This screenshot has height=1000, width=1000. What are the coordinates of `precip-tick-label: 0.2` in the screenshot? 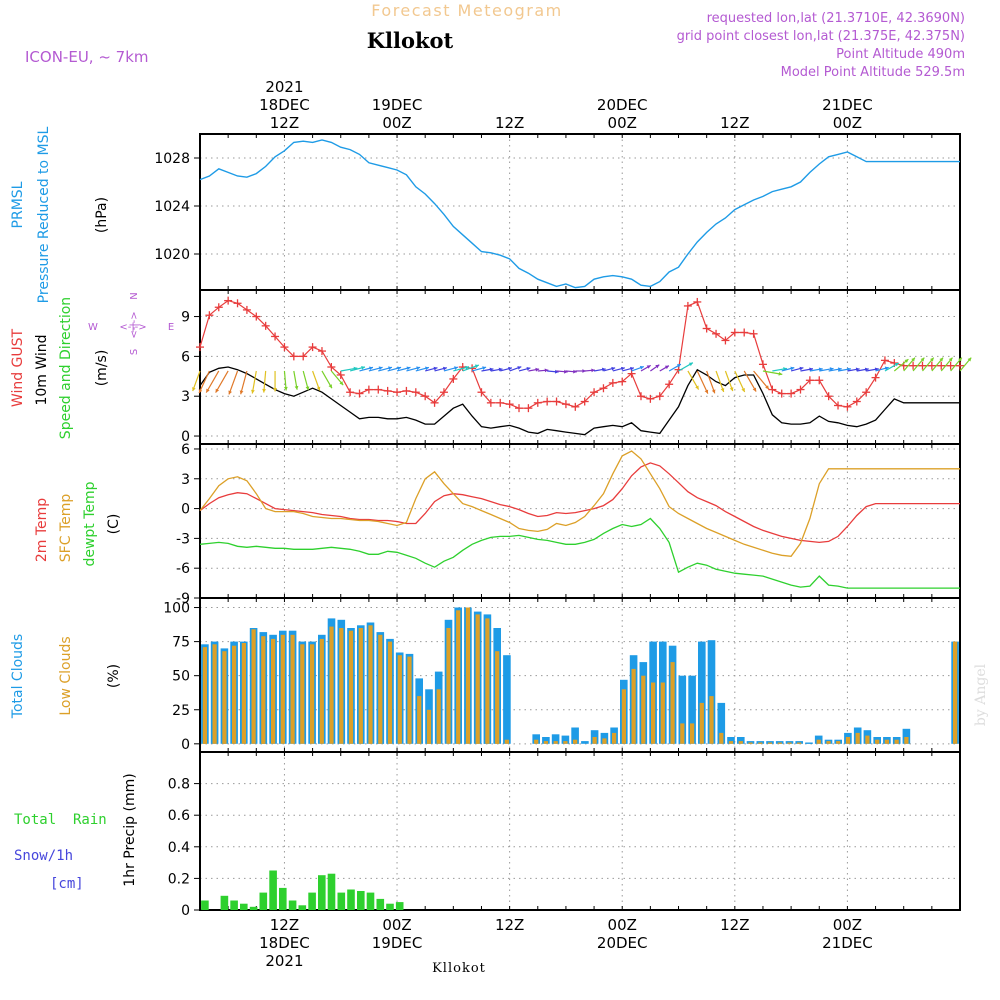 It's located at (179, 879).